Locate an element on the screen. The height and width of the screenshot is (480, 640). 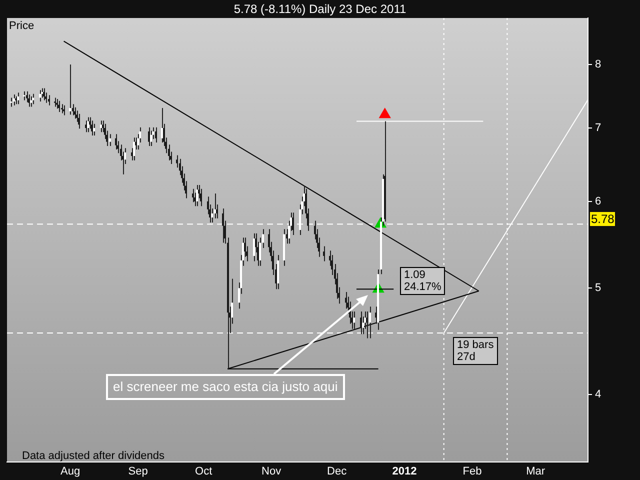
x-tick-label: Nov is located at coordinates (272, 472).